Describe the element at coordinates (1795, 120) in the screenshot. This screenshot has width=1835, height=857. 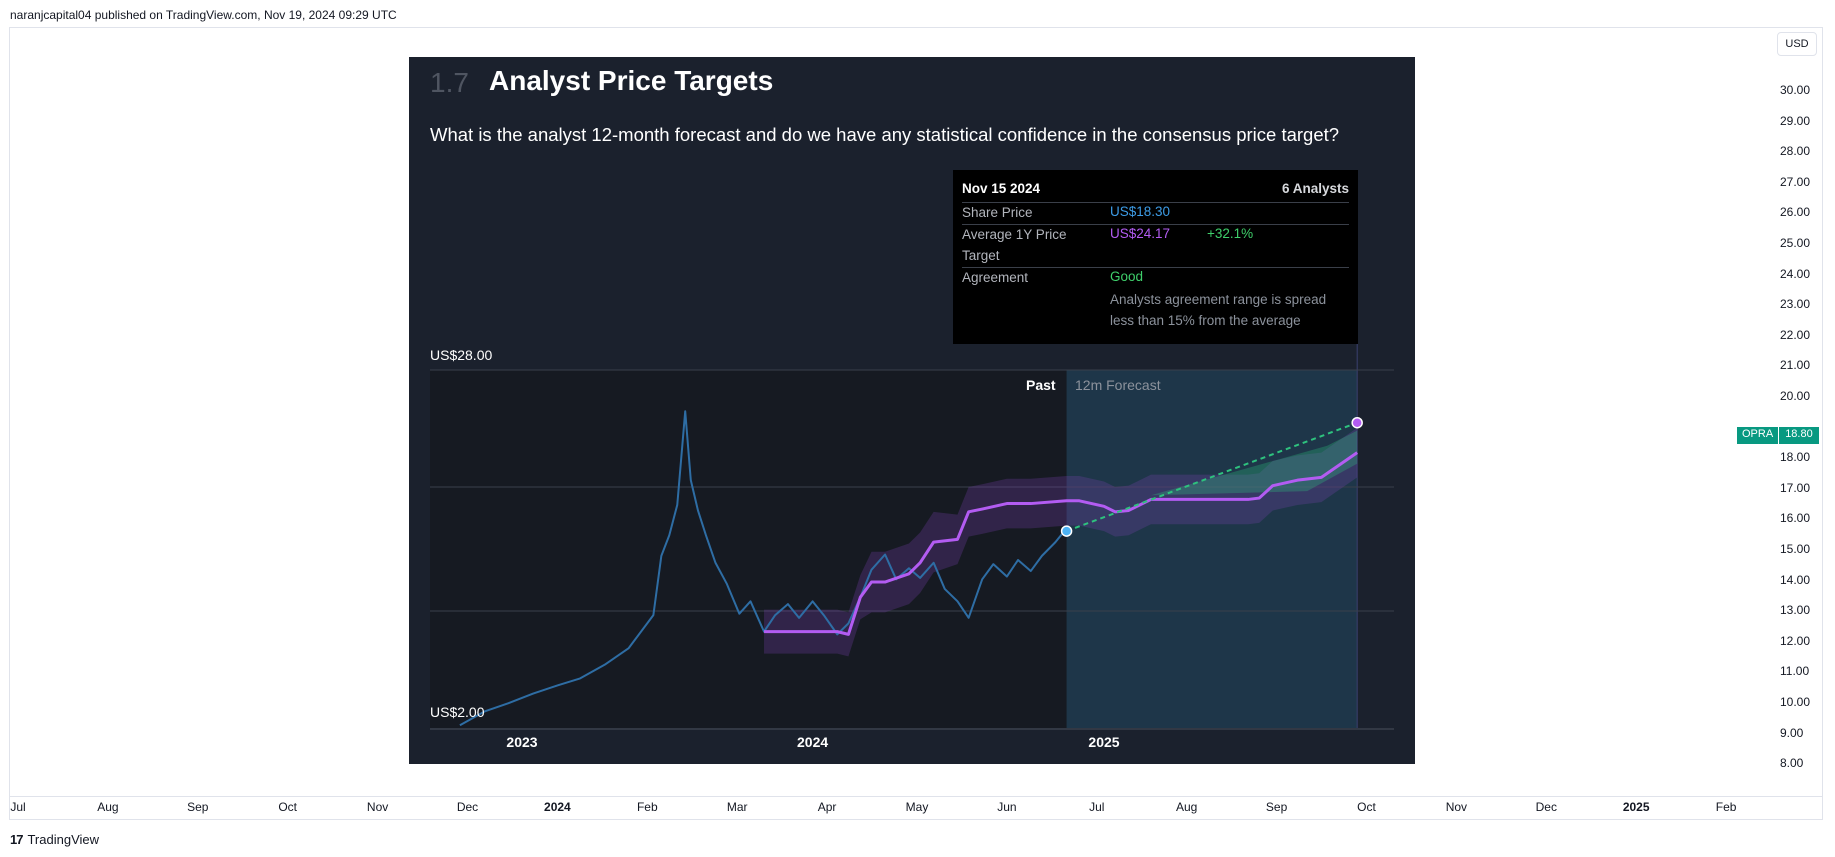
I see `price-tick: 29.00` at that location.